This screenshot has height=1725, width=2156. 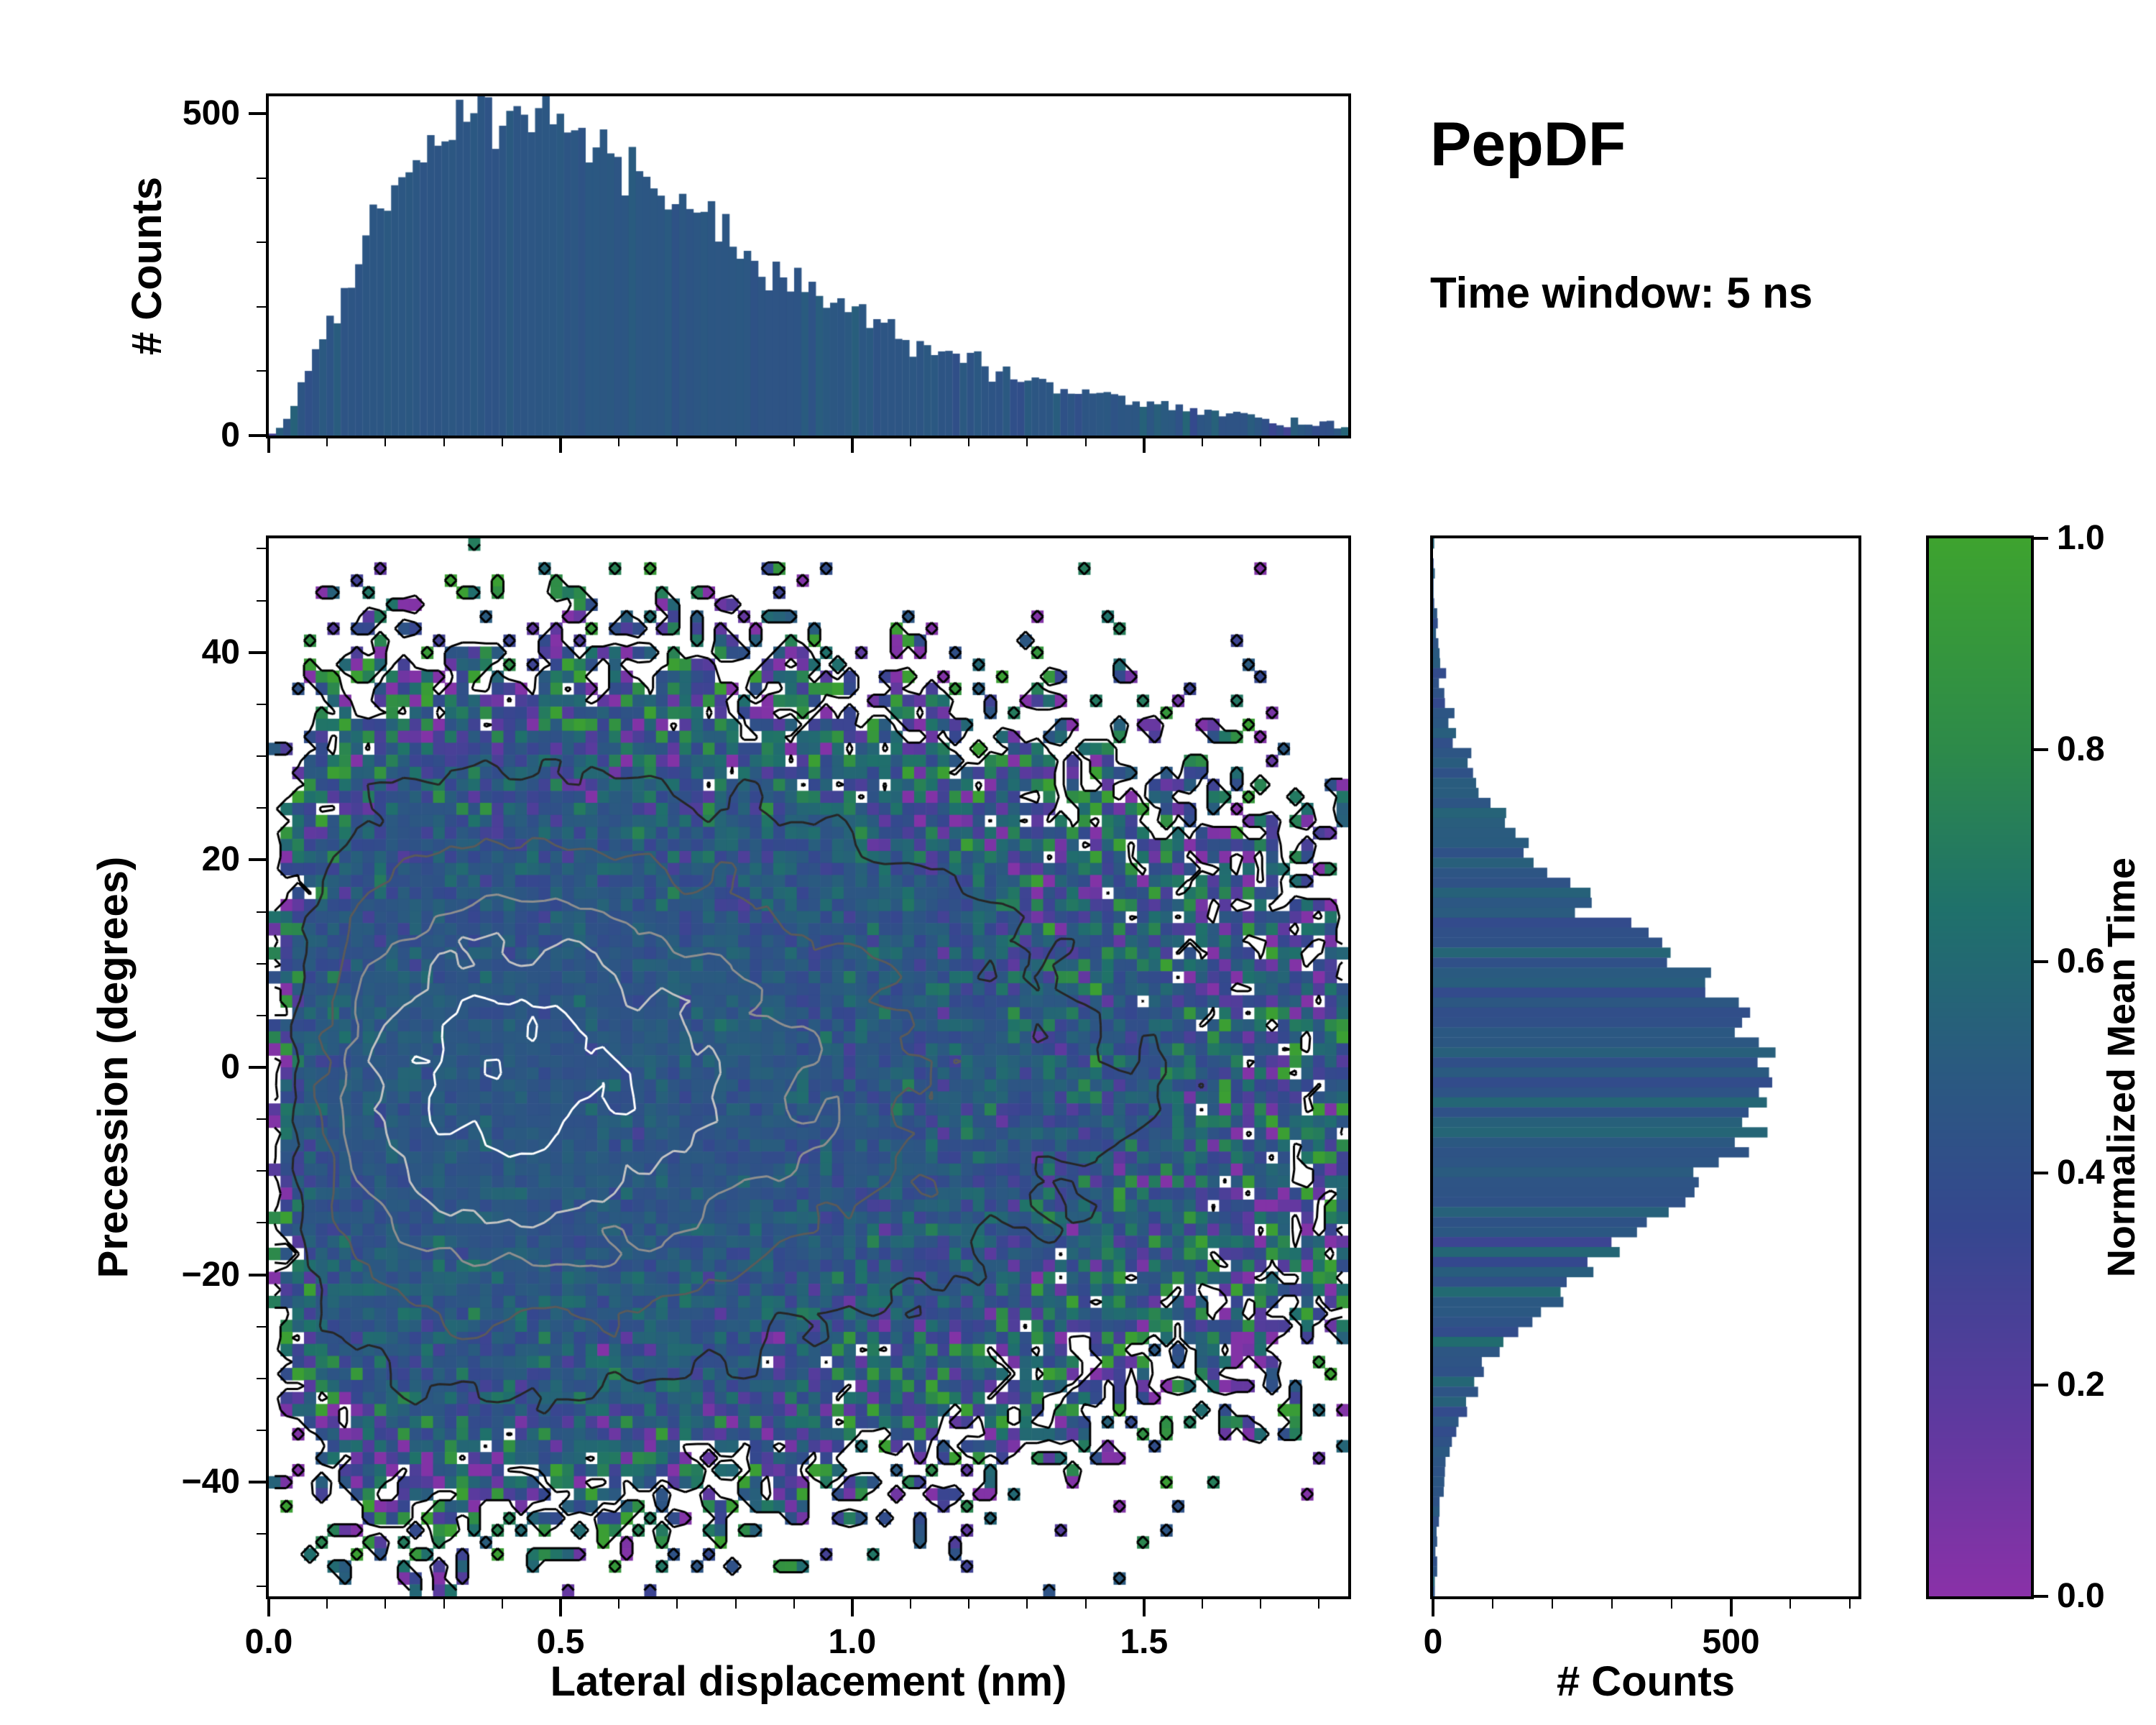 What do you see at coordinates (230, 1067) in the screenshot?
I see `main-y-tick-label: 0` at bounding box center [230, 1067].